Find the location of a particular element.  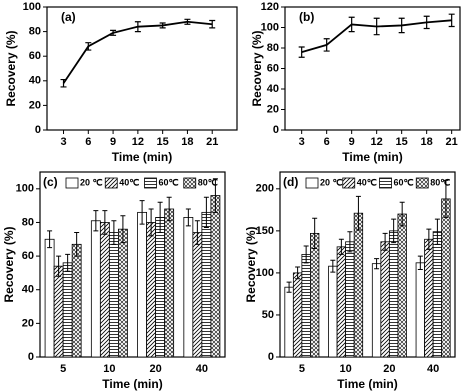

x-tick-label: 3 is located at coordinates (302, 142).